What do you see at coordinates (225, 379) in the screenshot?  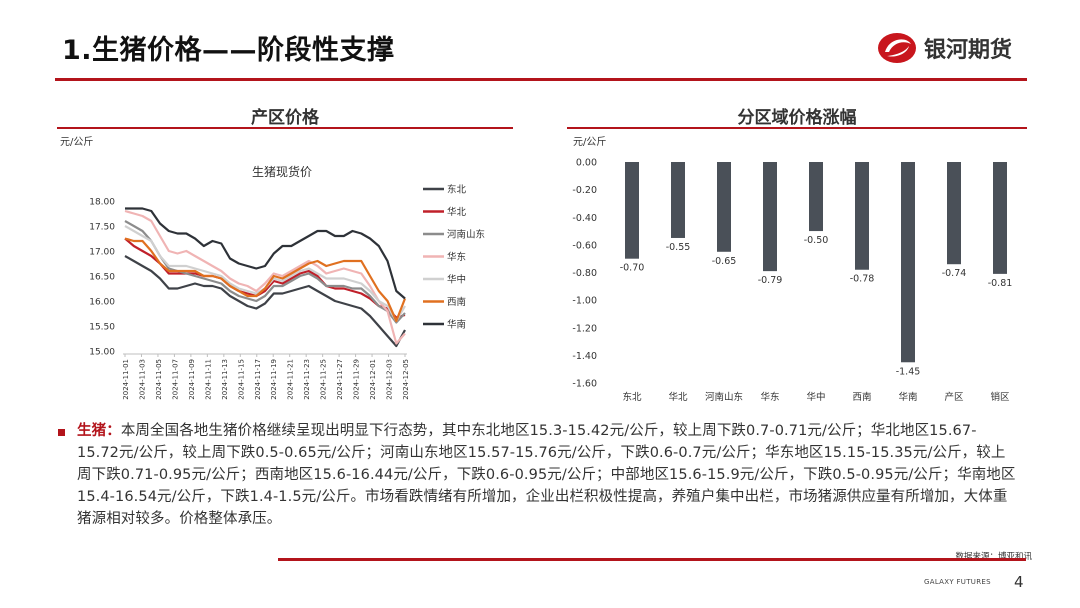 I see `line-x-tick-label: 2024-11-13` at bounding box center [225, 379].